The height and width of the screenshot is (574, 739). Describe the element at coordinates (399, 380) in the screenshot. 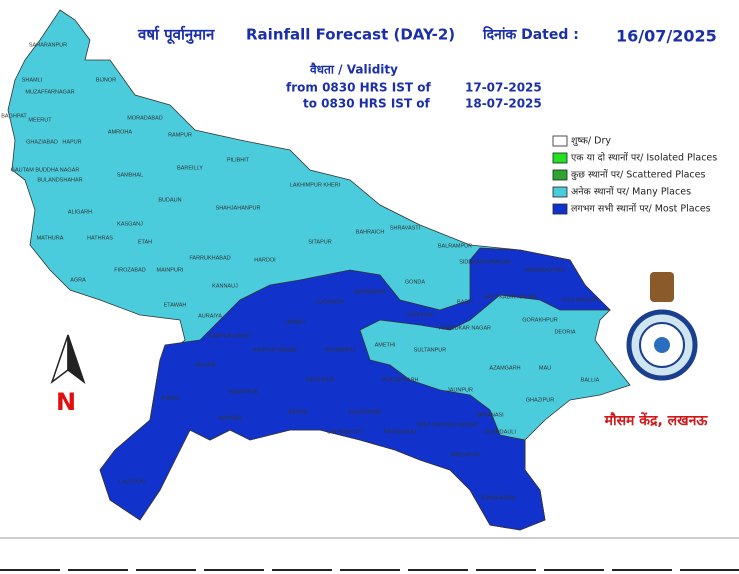

I see `district-label: PRATAPGARH` at that location.